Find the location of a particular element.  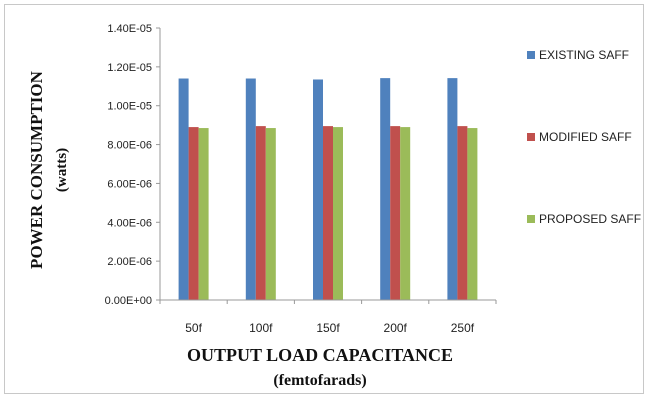

legend: EXISTING SAFF MODIFIED SAFF PROPOSED SAFF is located at coordinates (584, 137).